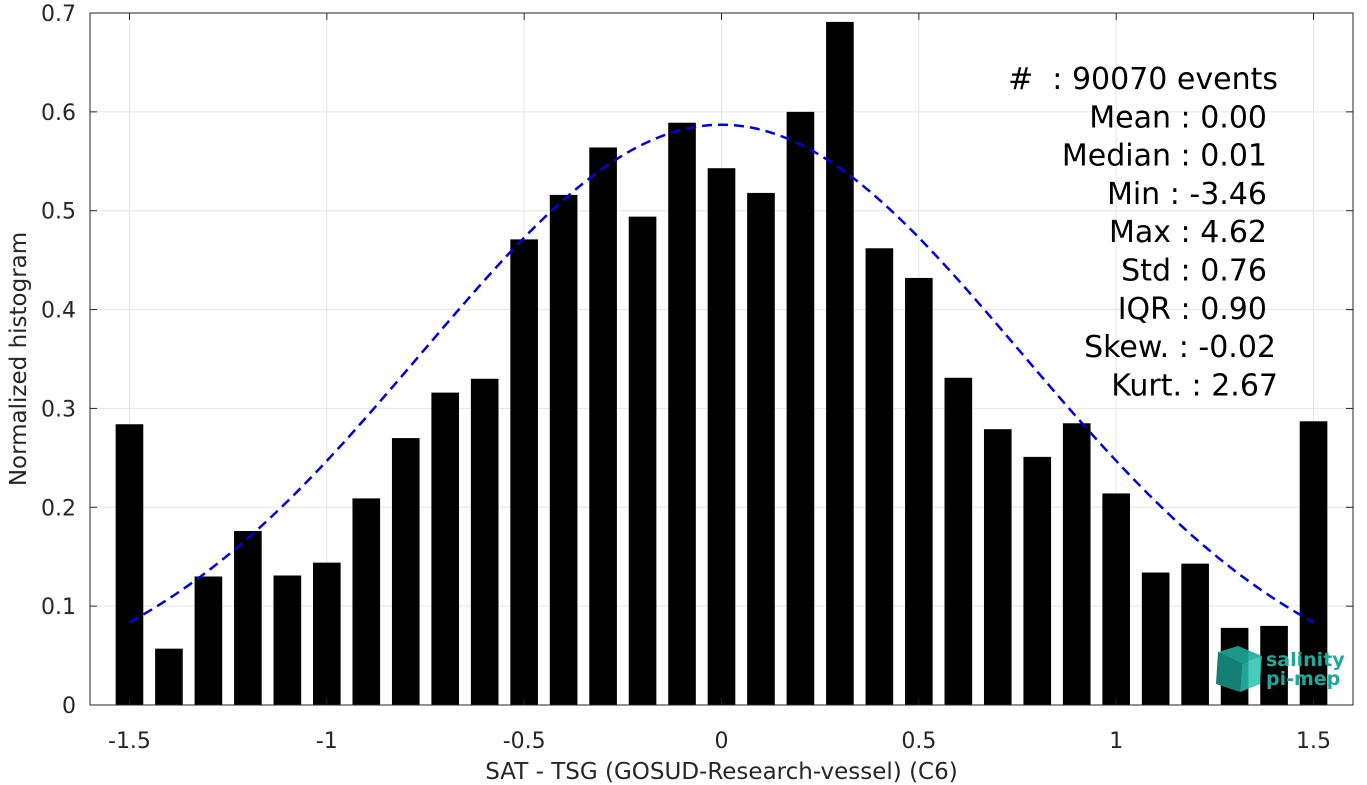 This screenshot has width=1367, height=785. Describe the element at coordinates (524, 741) in the screenshot. I see `x-tick-label: -0.5` at that location.